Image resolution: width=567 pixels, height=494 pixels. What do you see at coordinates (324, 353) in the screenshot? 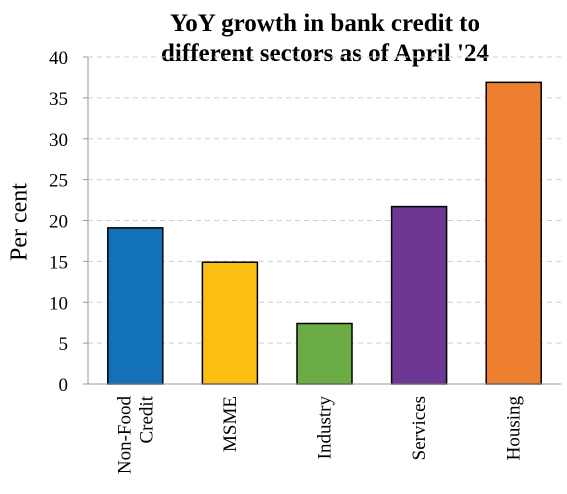
I see `bar-industry` at bounding box center [324, 353].